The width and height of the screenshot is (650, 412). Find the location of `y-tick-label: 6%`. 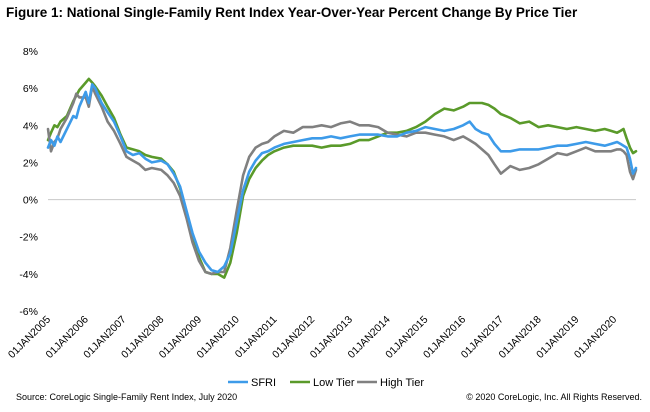

y-tick-label: 6% is located at coordinates (30, 89).